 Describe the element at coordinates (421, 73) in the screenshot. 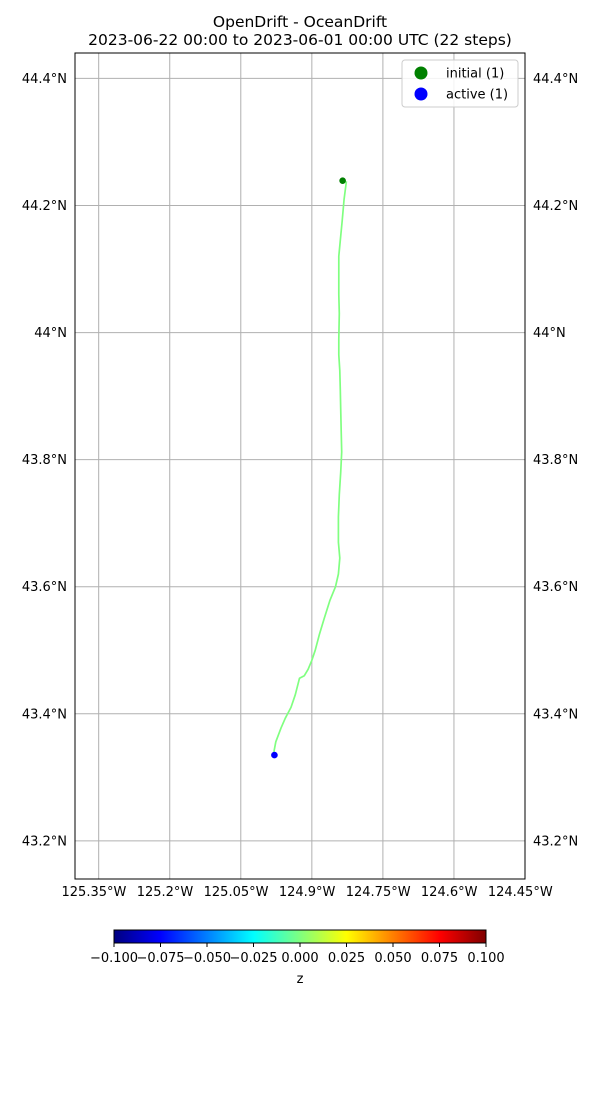

I see `legend-marker-initial` at that location.